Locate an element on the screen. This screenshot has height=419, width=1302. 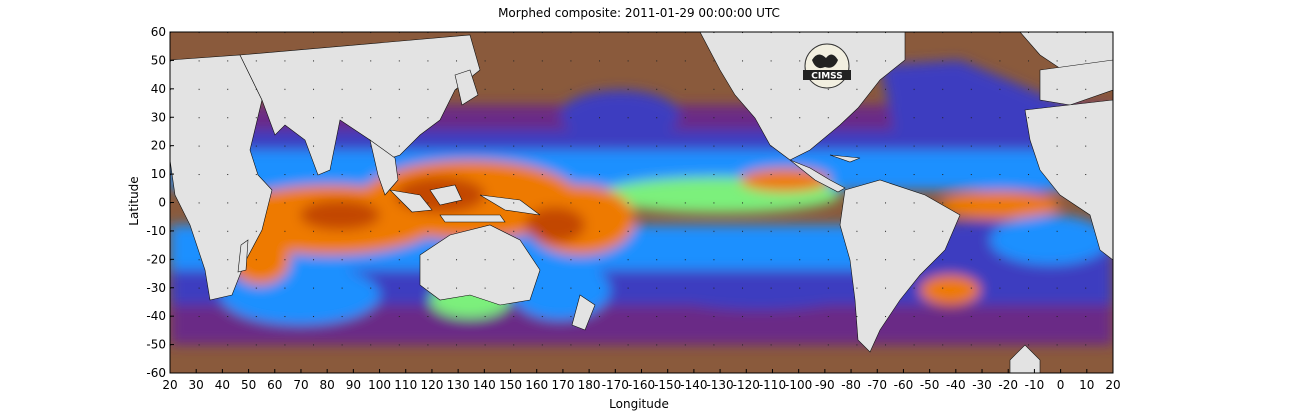
x-tick-label: -60 is located at coordinates (904, 385).